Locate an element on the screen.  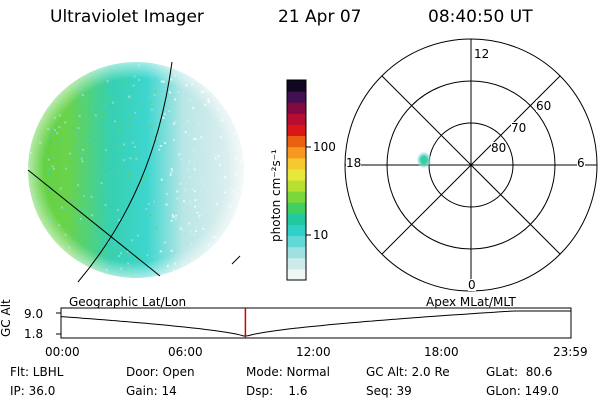
status-filter: Flt: LBHL is located at coordinates (37, 372).